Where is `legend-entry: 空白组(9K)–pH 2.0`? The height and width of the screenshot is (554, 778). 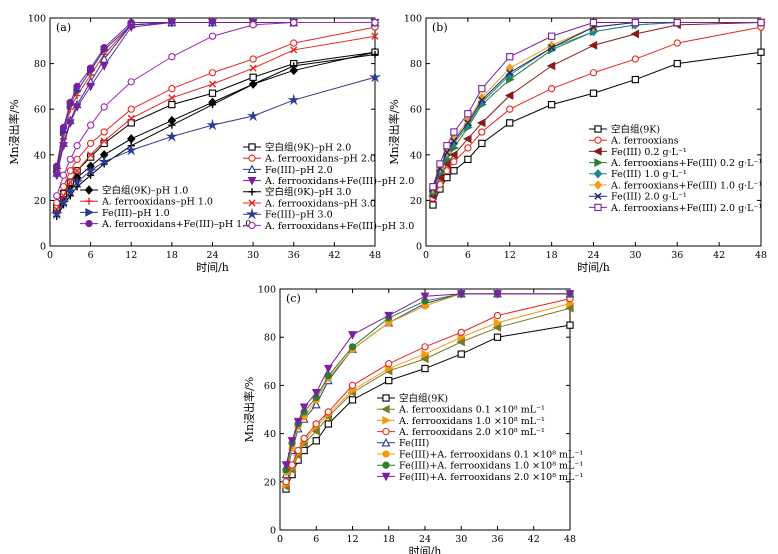 legend-entry: 空白组(9K)–pH 2.0 is located at coordinates (308, 147).